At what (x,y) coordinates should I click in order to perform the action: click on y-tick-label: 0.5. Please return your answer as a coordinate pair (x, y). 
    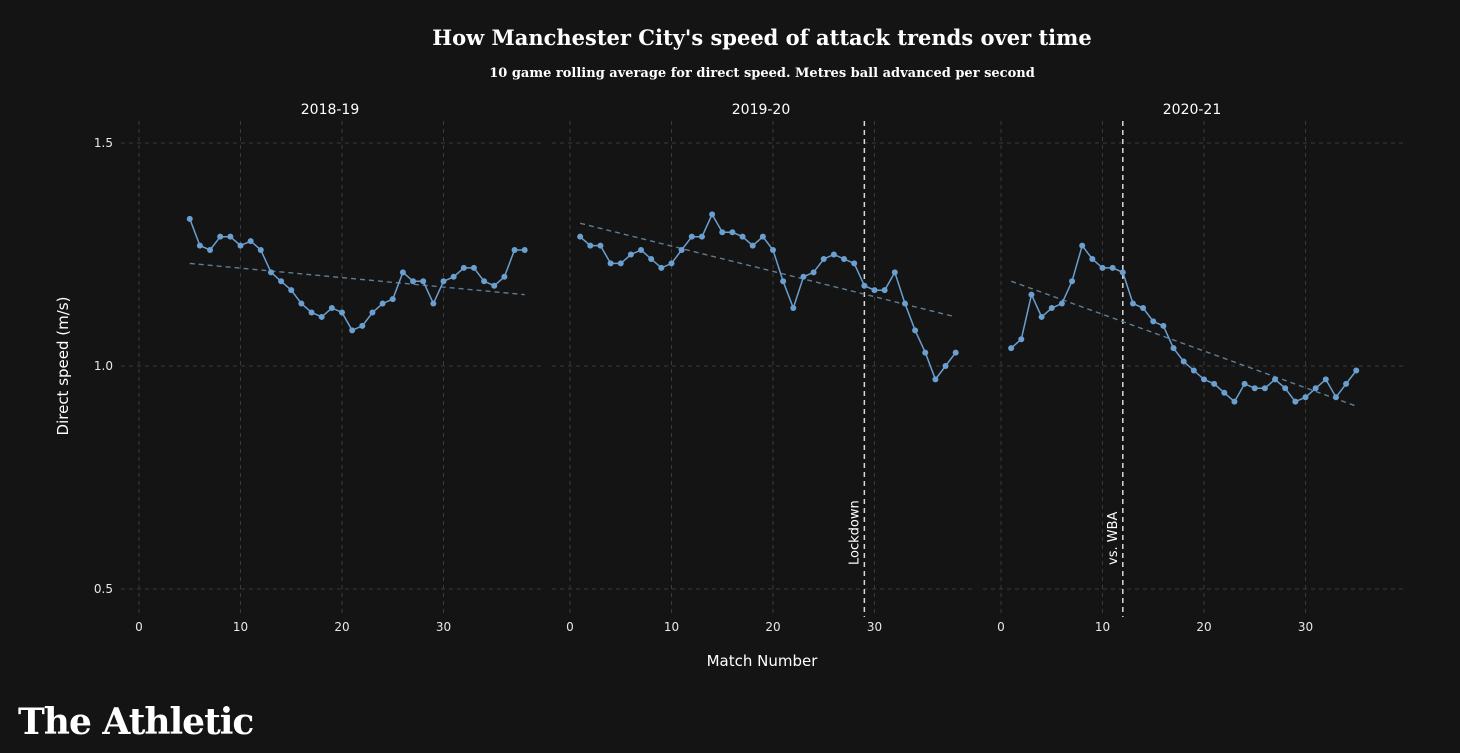
    Looking at the image, I should click on (103, 589).